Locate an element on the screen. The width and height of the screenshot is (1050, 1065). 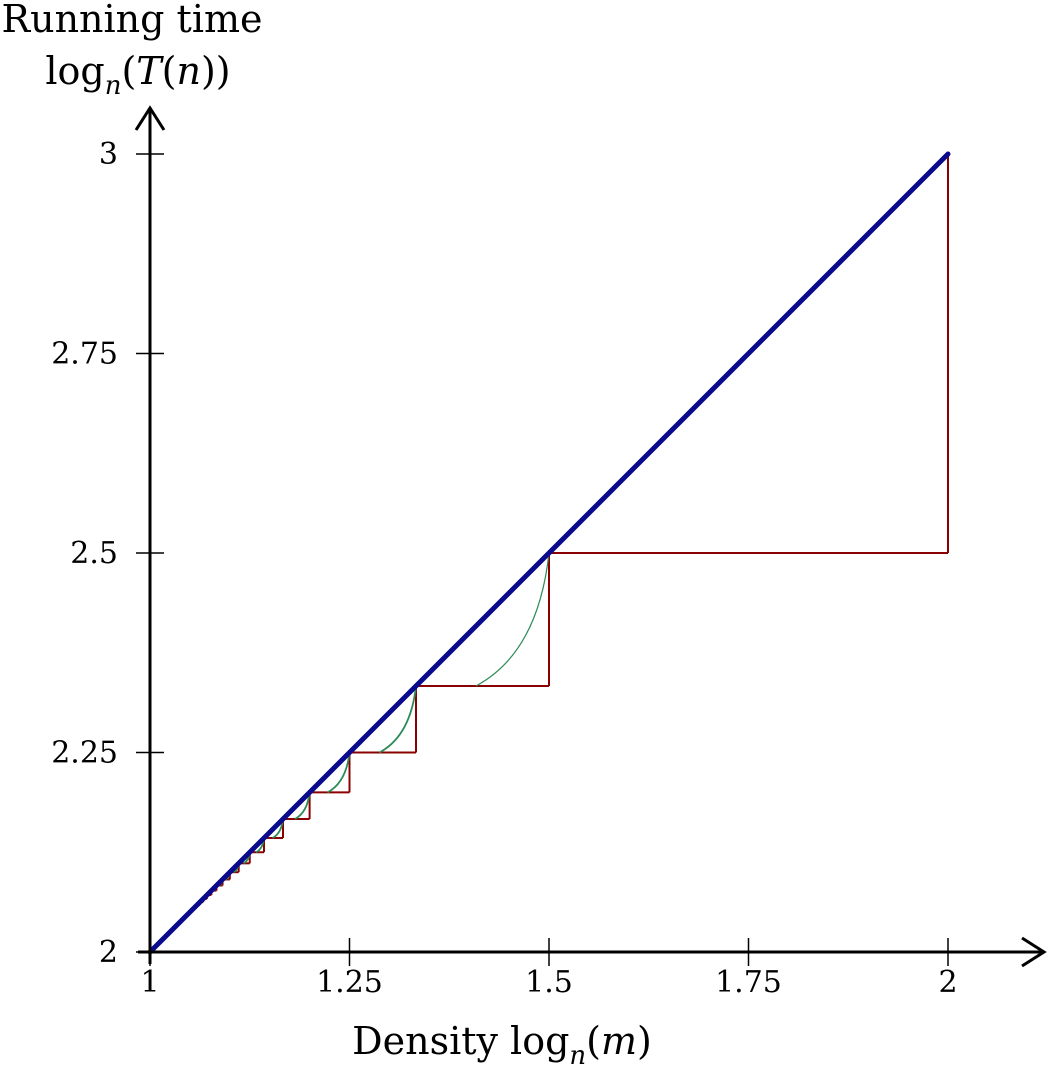
y-tick-label: 2.75 is located at coordinates (84, 354).